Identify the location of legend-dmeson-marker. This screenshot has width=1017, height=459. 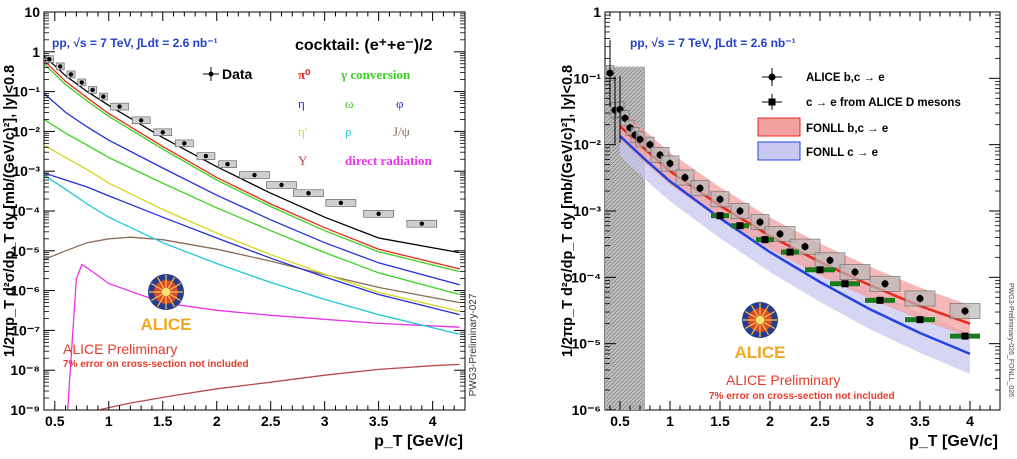
(772, 102).